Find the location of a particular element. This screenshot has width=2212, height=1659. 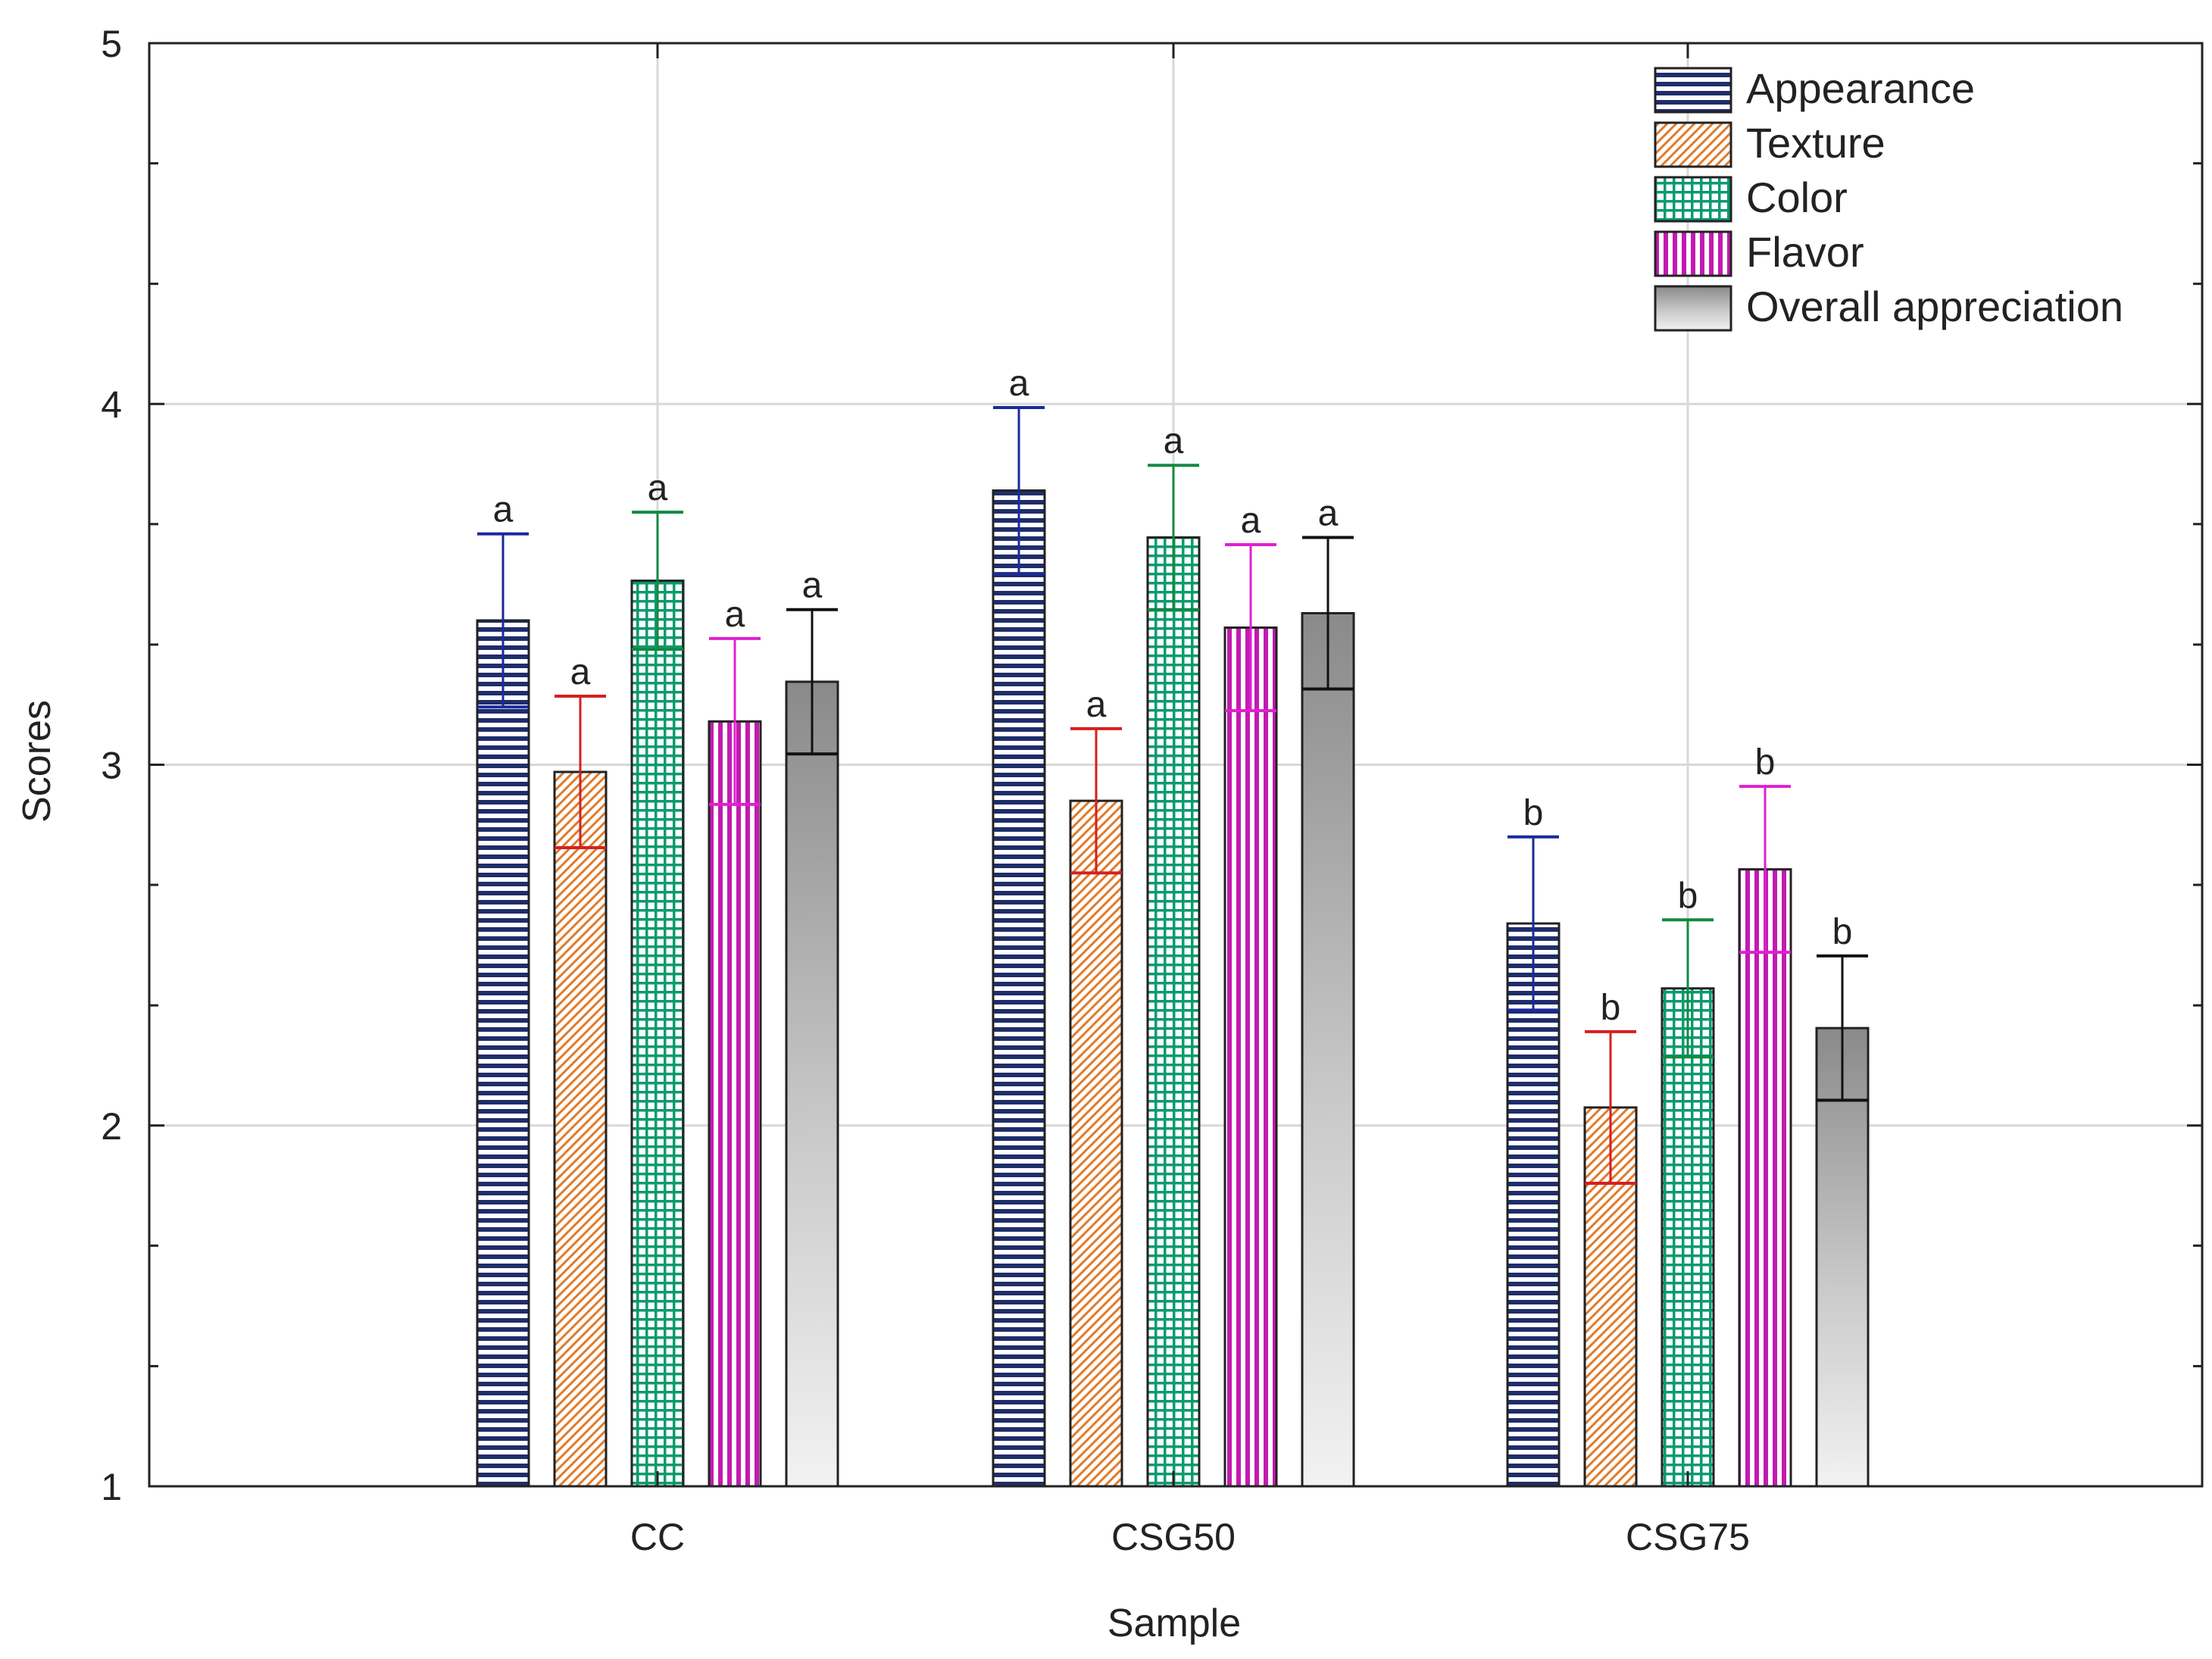

x-axis-title: Sample is located at coordinates (1174, 1623).